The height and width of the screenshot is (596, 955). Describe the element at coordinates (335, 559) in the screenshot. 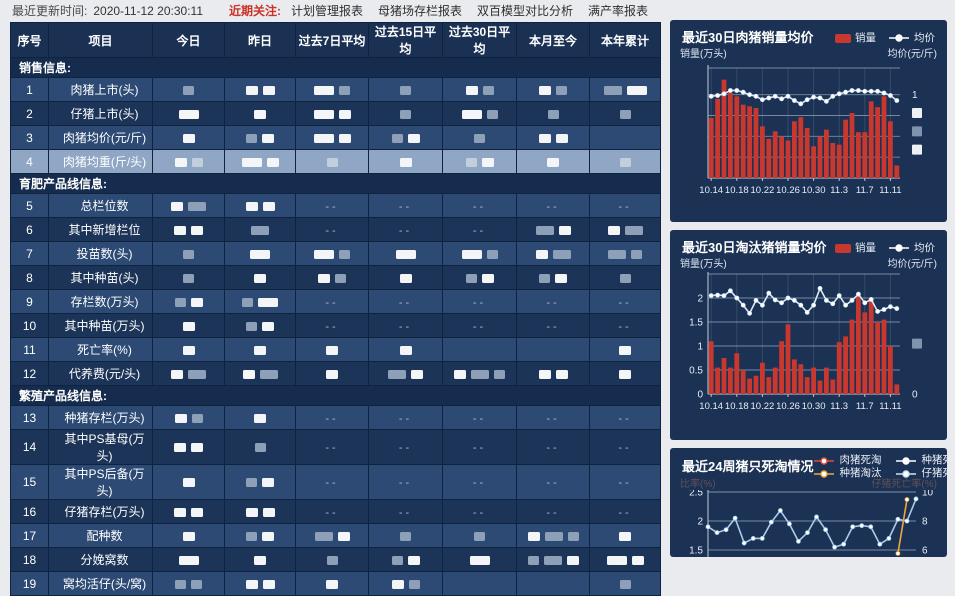

I see `table-row: 18 分娩窝数` at that location.